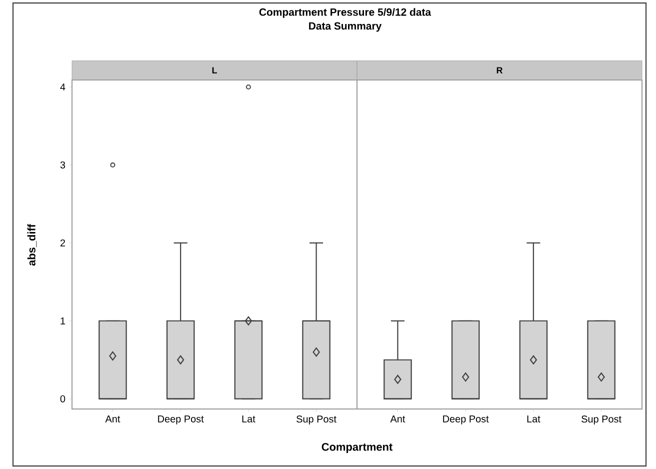 The image size is (656, 469). Describe the element at coordinates (32, 245) in the screenshot. I see `y-axis-title: abs_diff` at that location.